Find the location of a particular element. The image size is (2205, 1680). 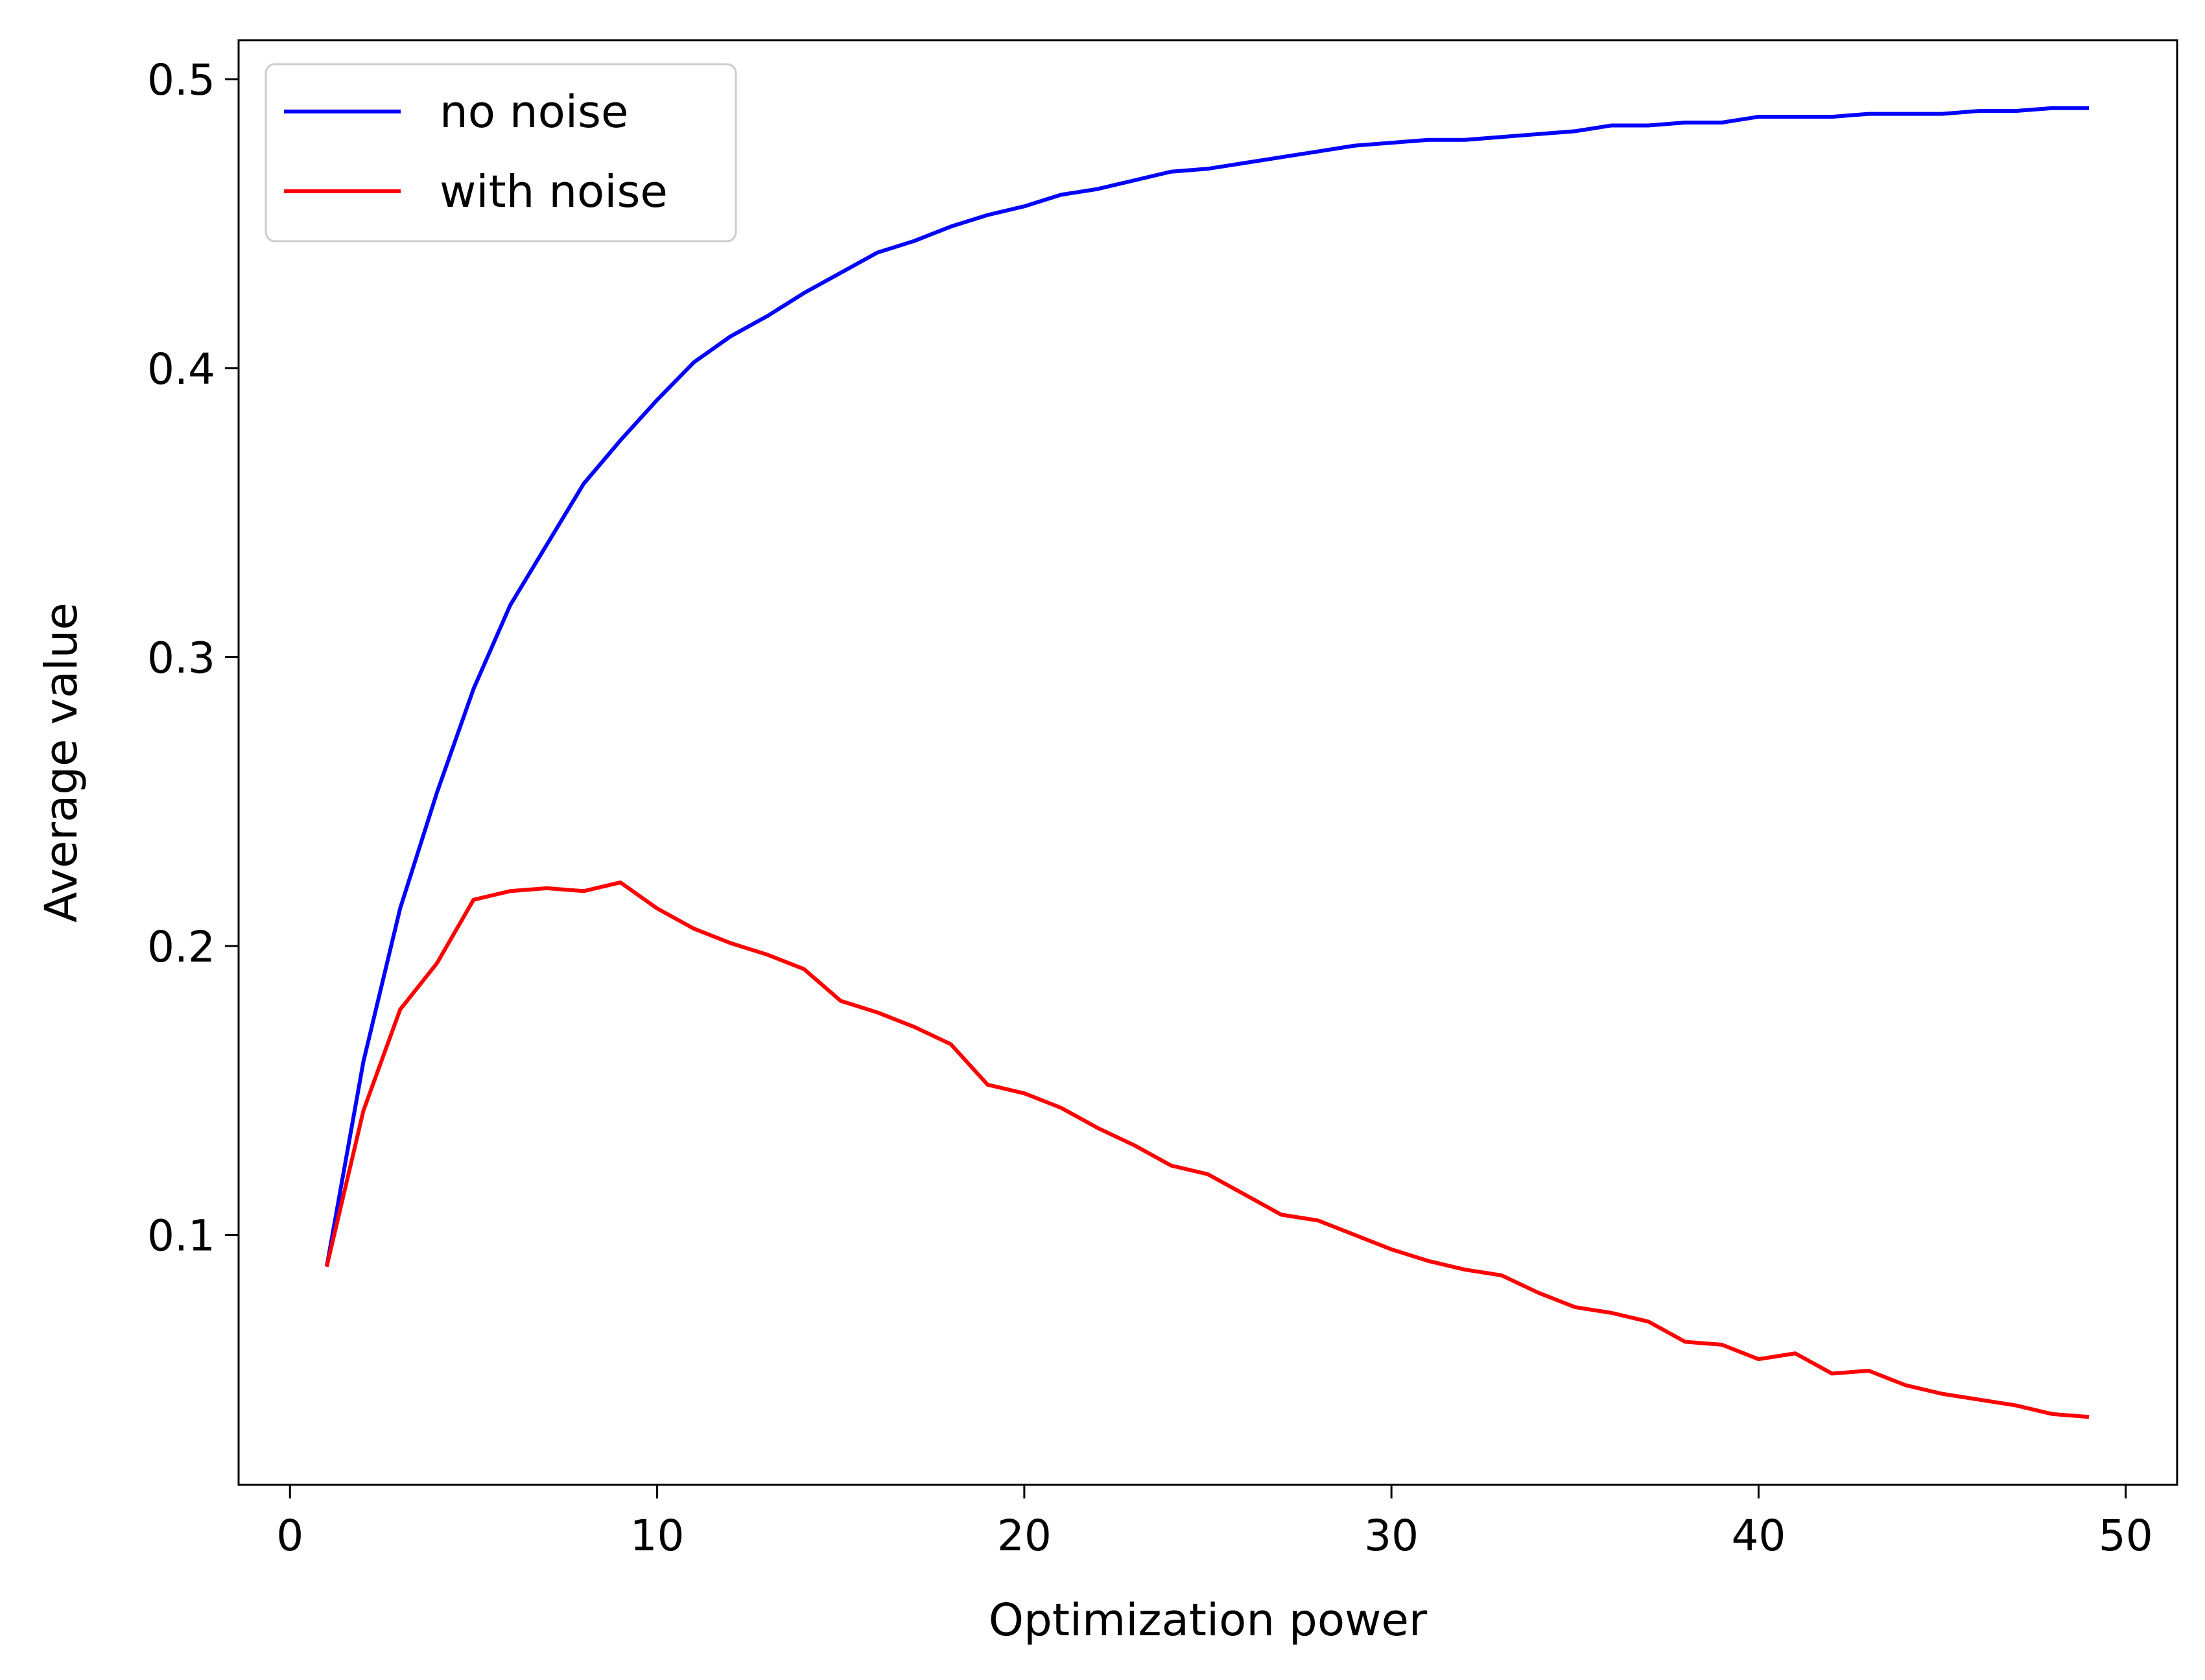

y-tick-label: 0.5 is located at coordinates (181, 80).